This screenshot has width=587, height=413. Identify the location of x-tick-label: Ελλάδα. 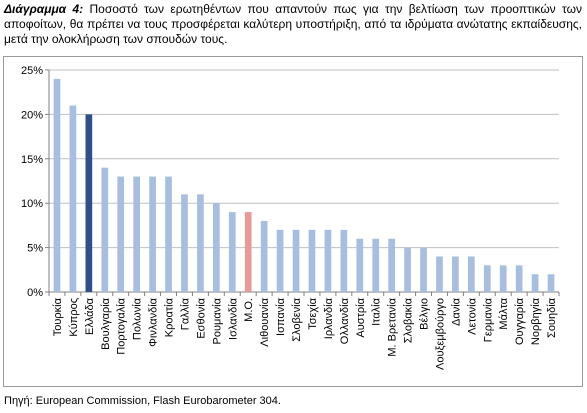
(90, 316).